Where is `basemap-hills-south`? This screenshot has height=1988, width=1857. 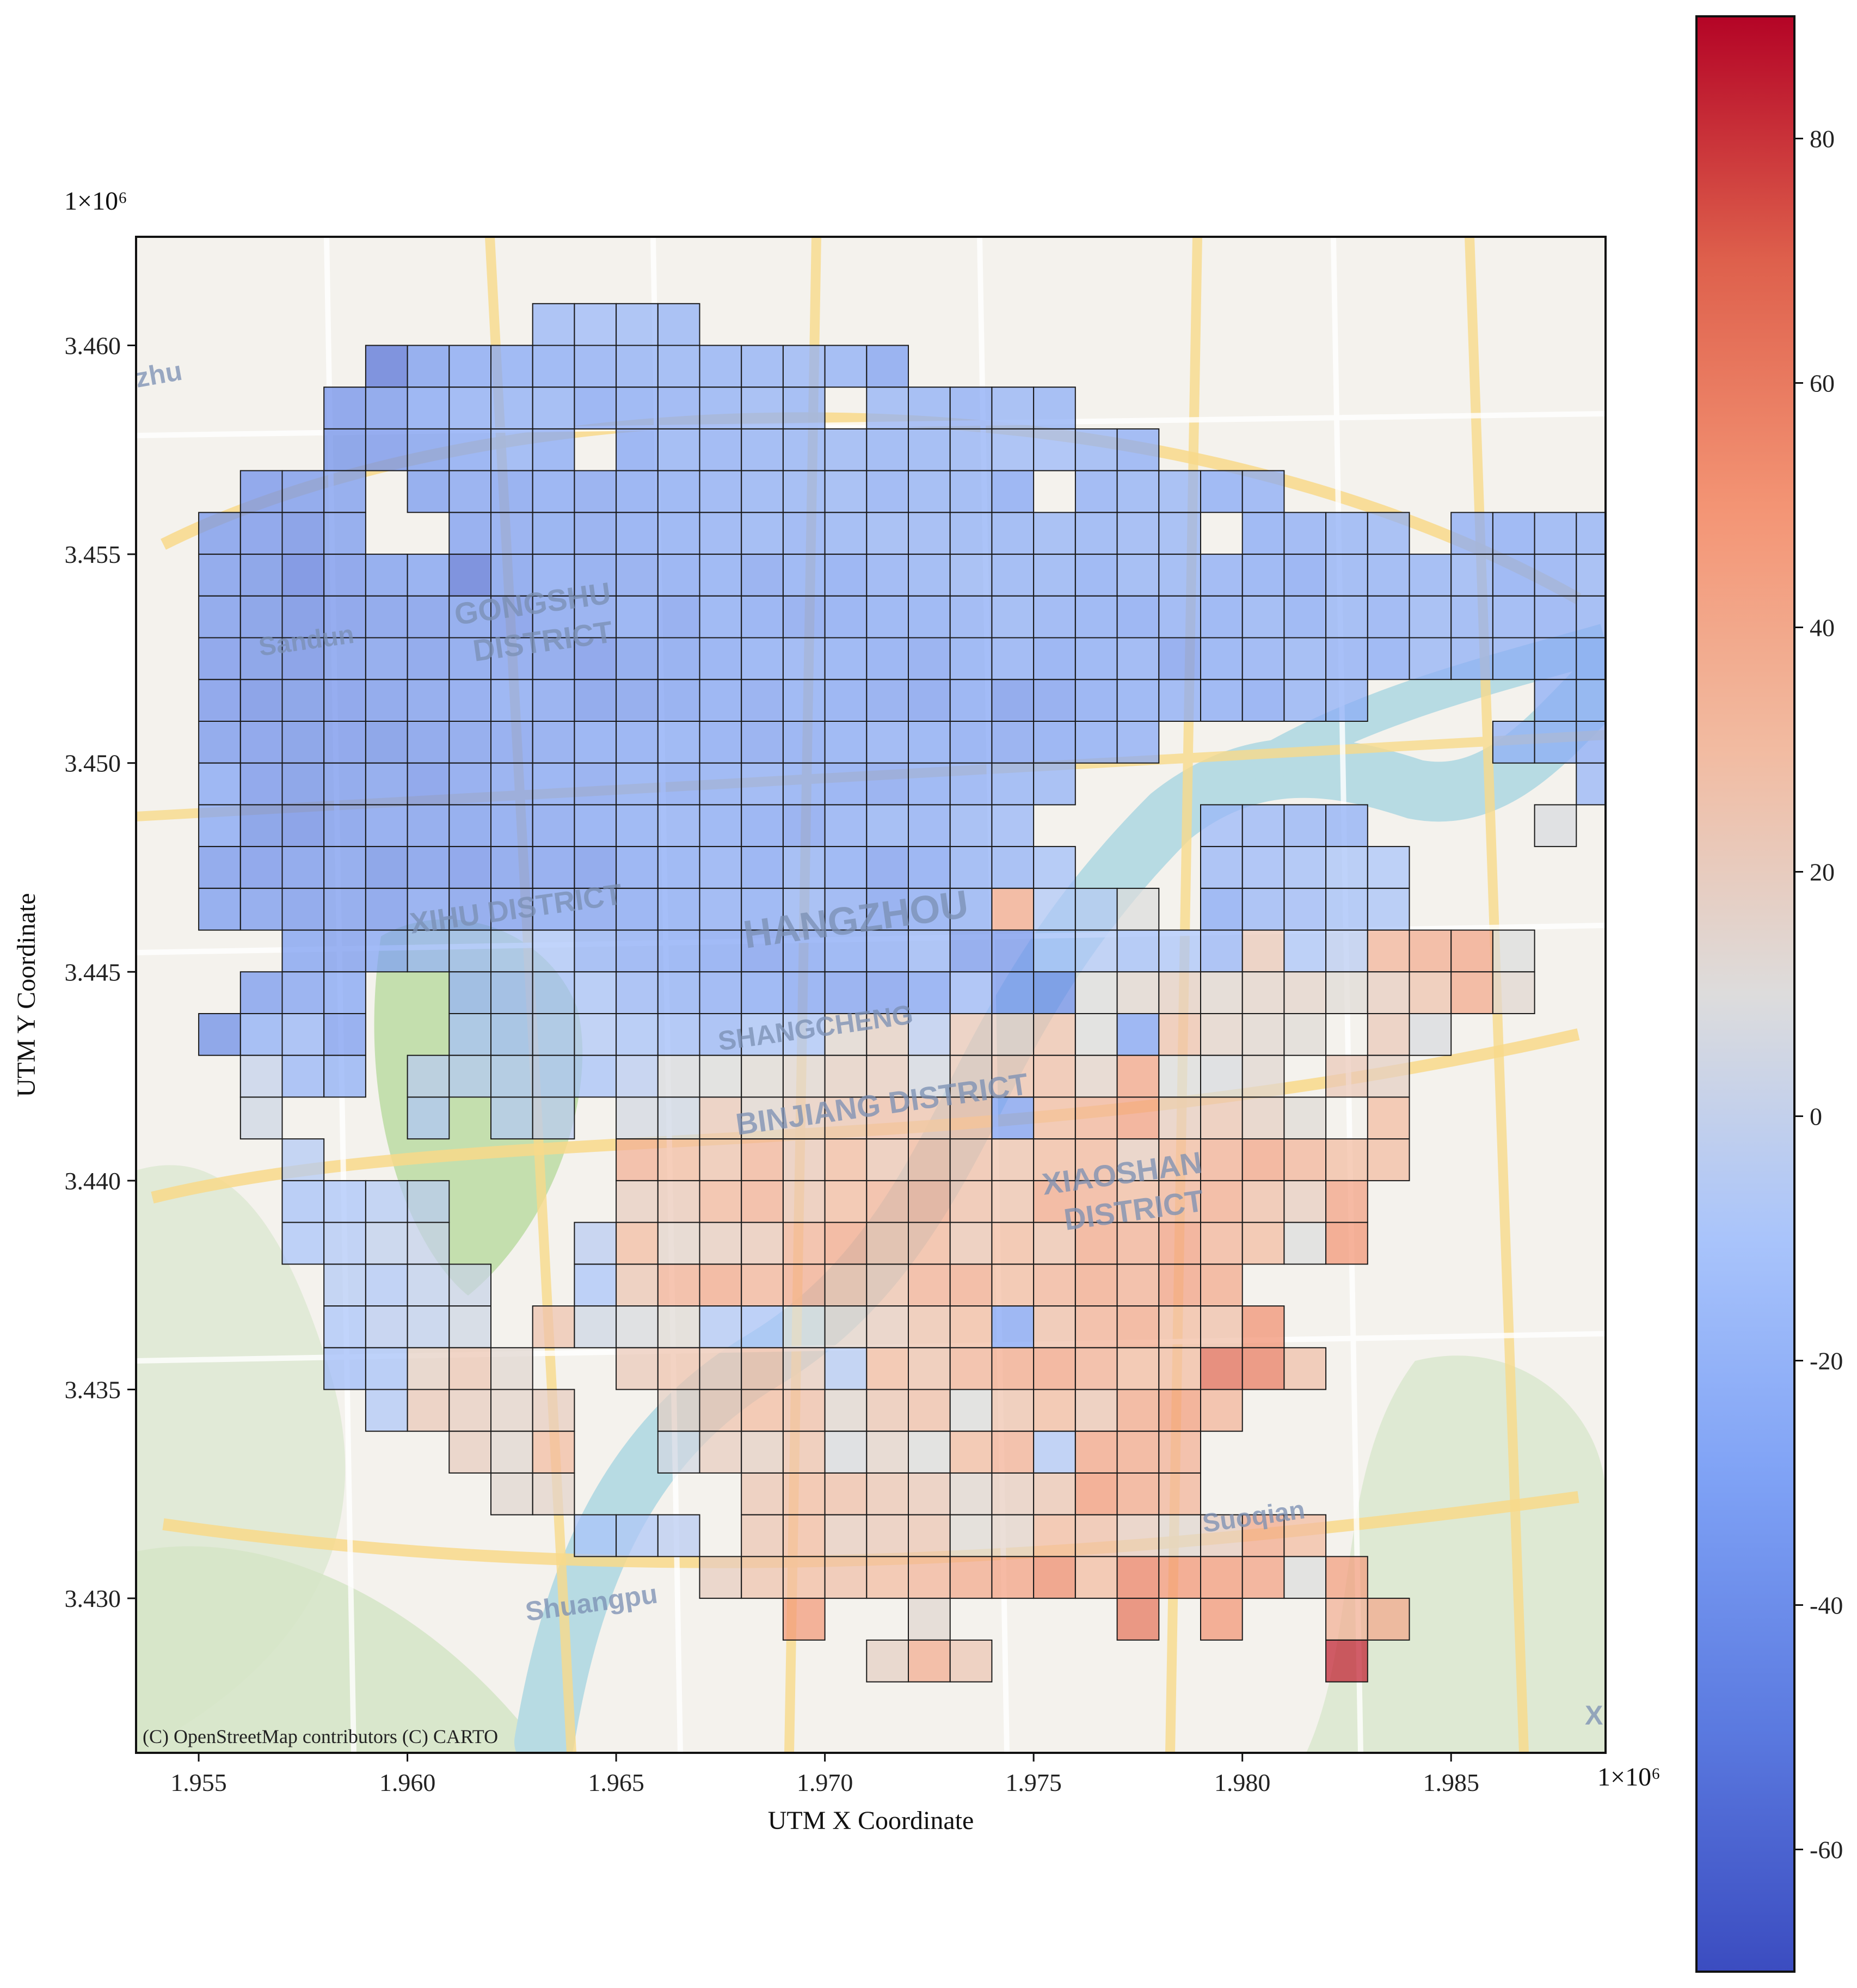 basemap-hills-south is located at coordinates (340, 1649).